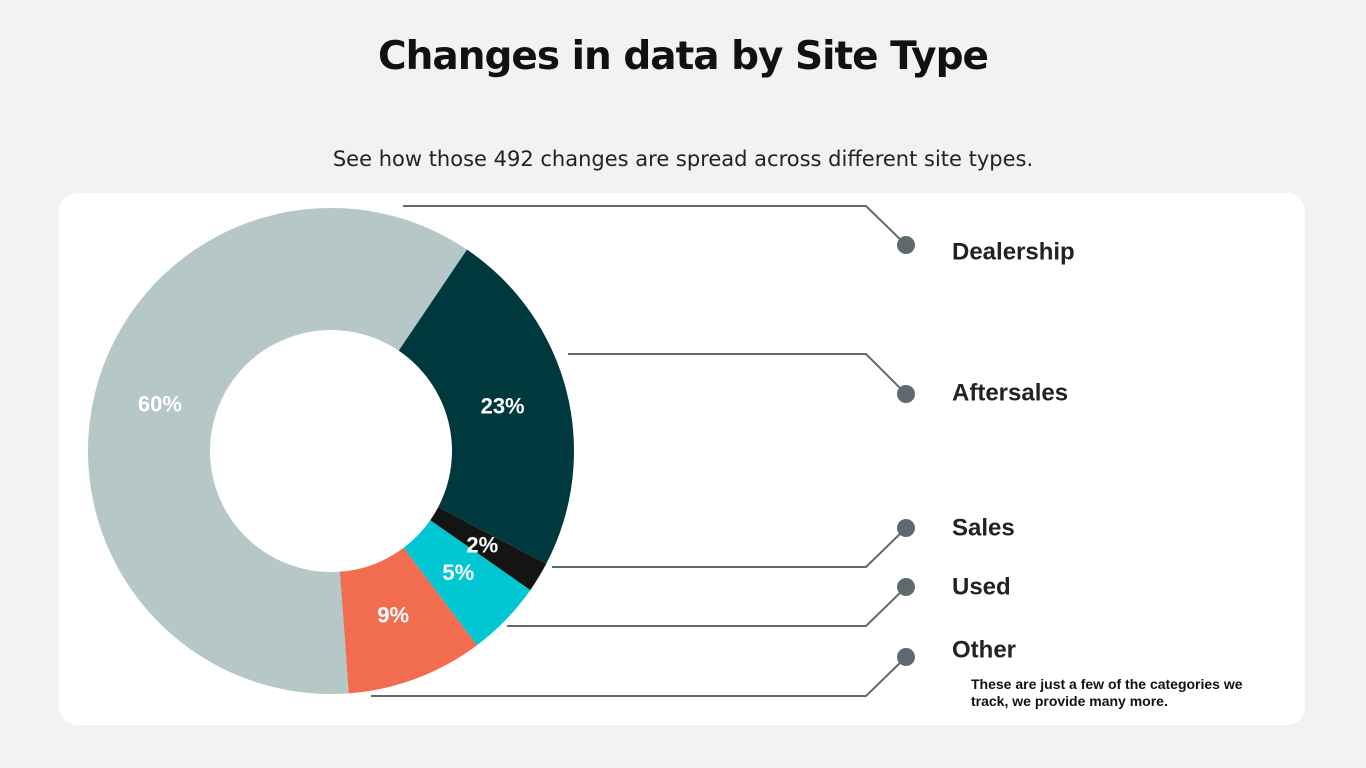 The height and width of the screenshot is (768, 1366). I want to click on legend-dot-other, so click(906, 657).